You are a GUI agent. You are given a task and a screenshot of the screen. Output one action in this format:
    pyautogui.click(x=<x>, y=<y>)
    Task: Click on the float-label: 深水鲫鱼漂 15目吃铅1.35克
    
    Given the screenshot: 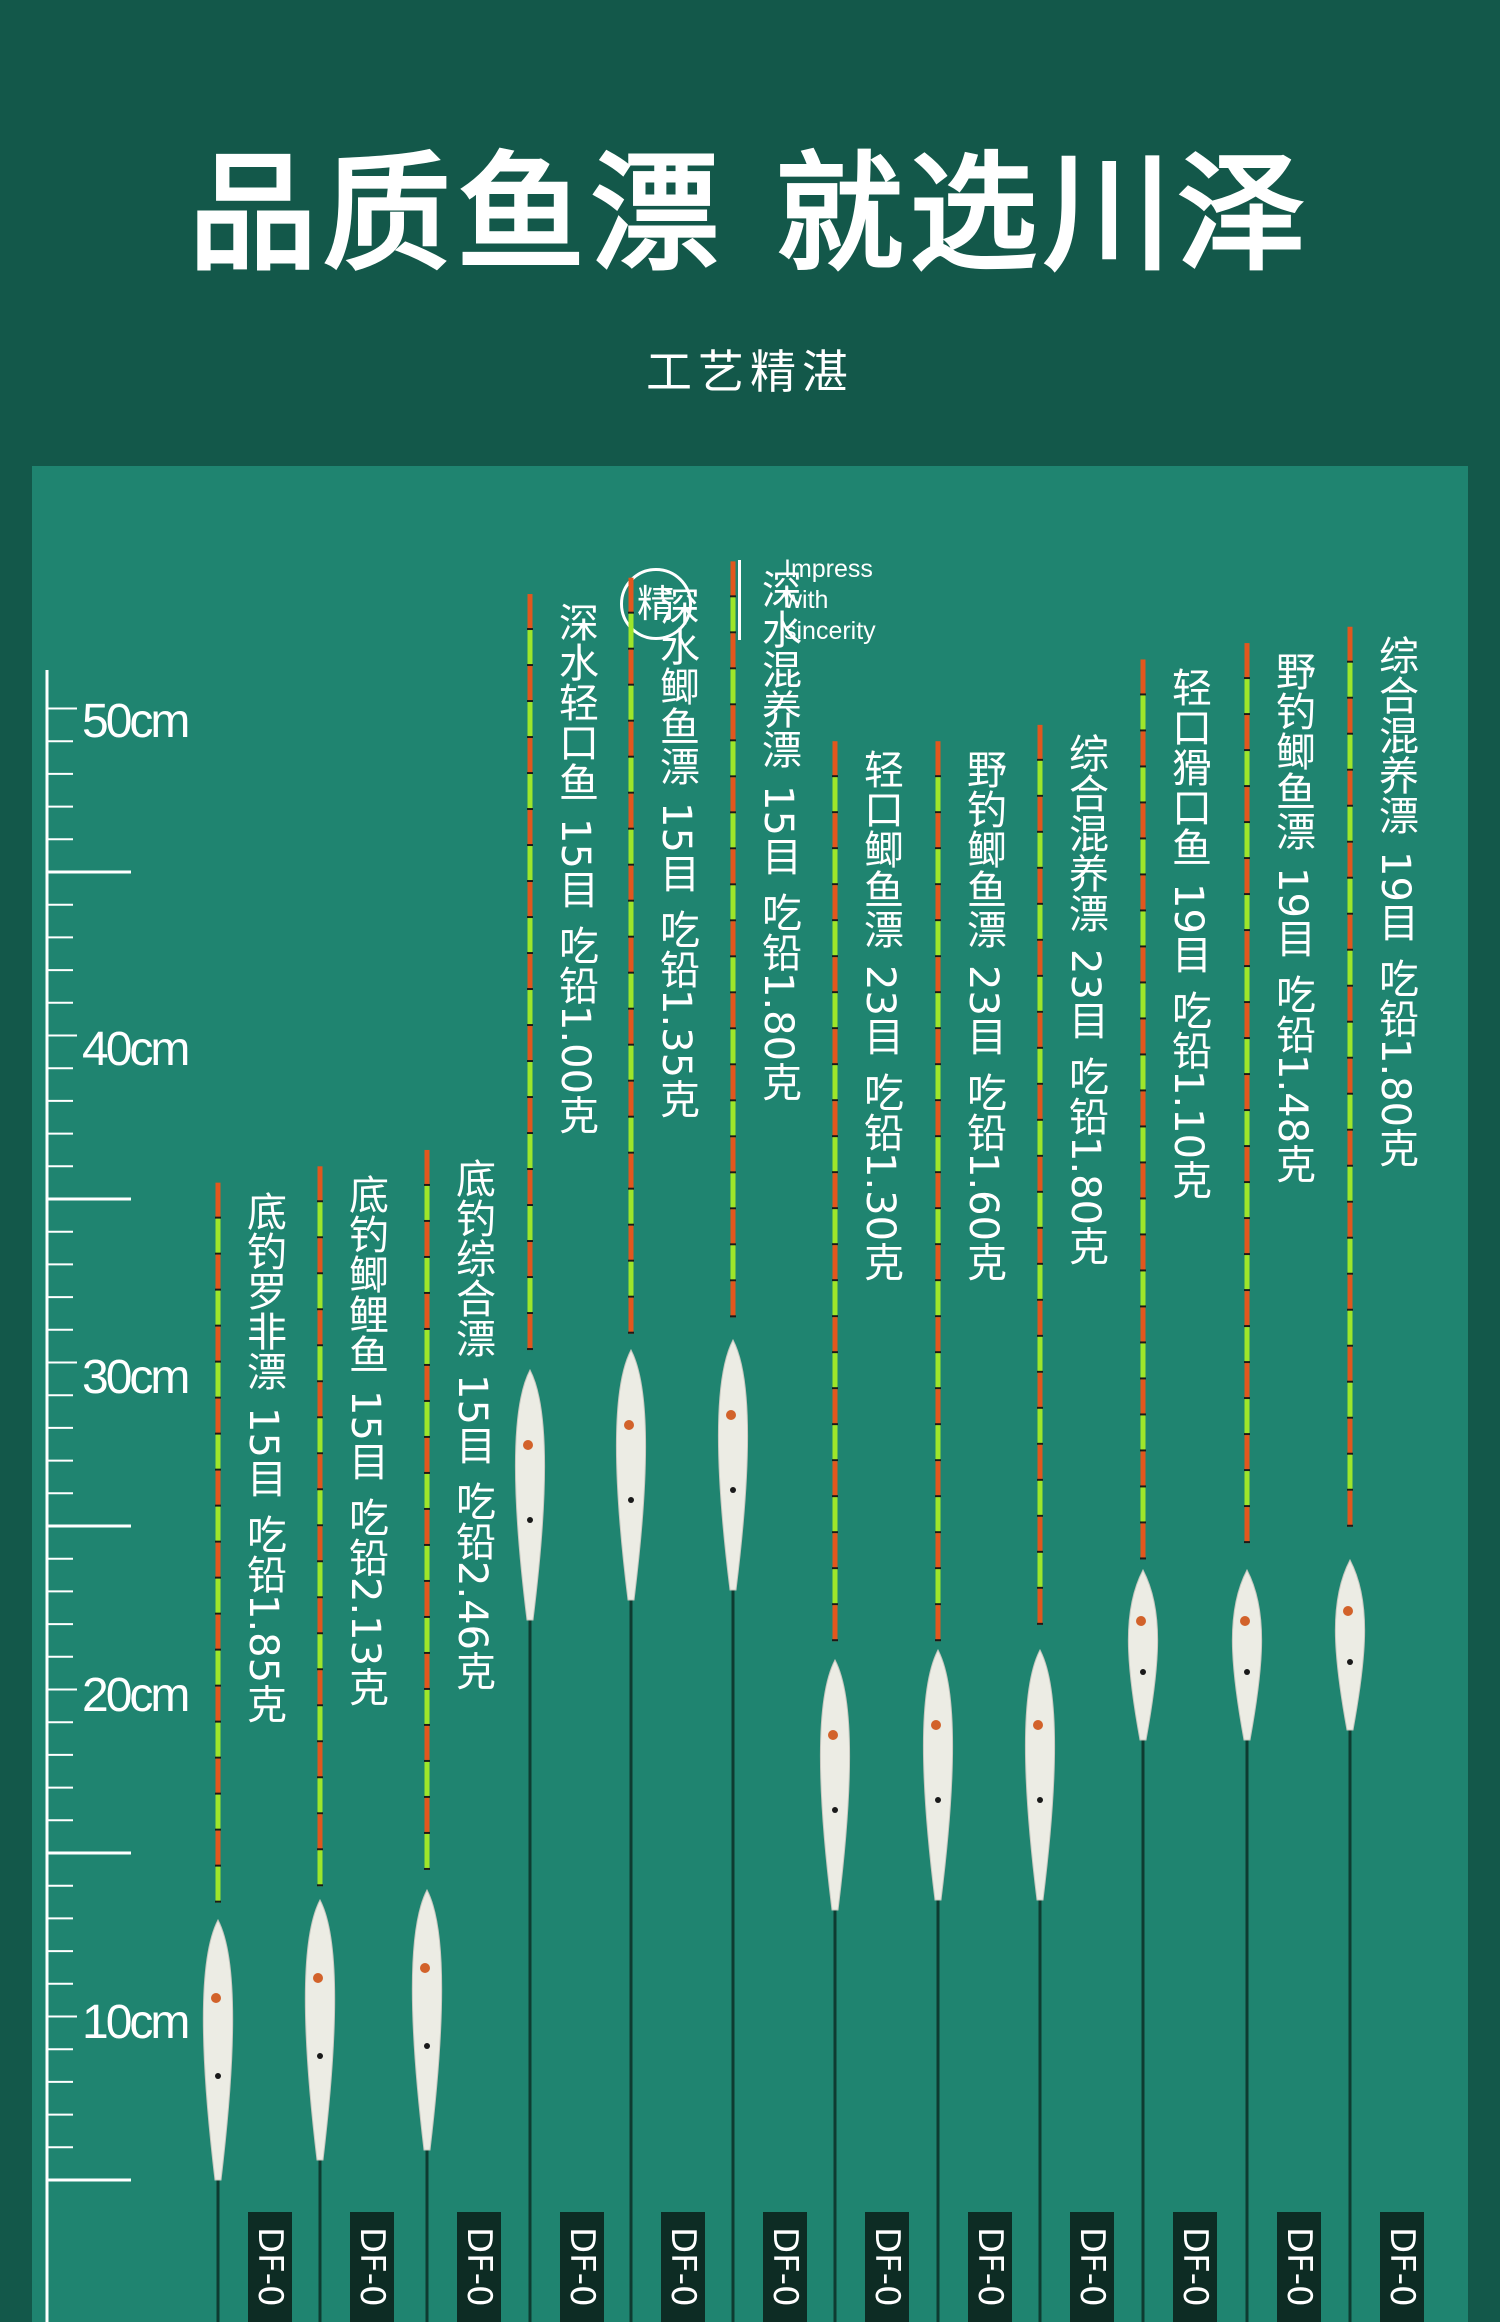 What is the action you would take?
    pyautogui.click(x=676, y=852)
    